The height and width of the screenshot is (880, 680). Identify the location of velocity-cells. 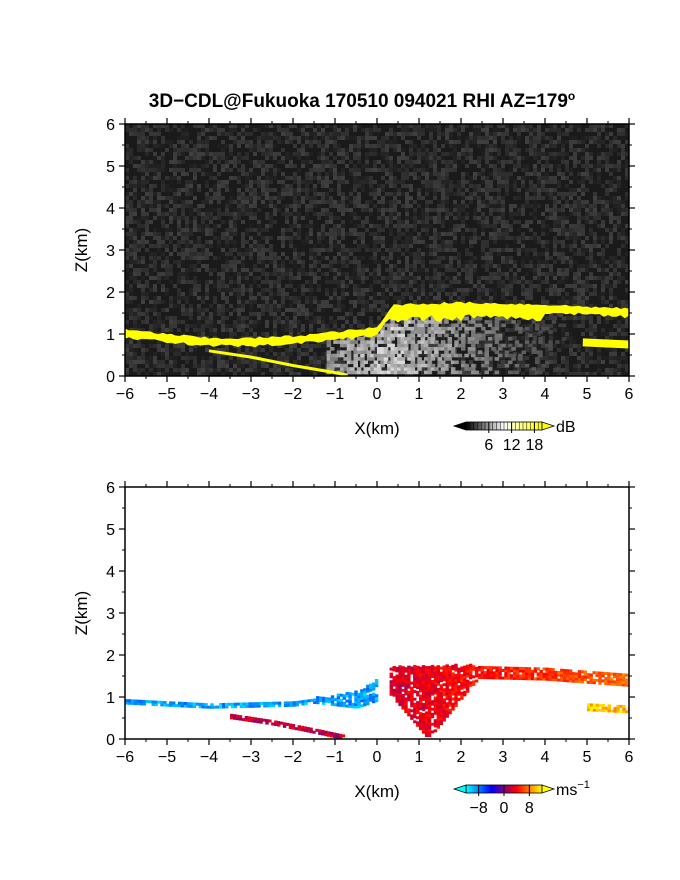
(377, 701).